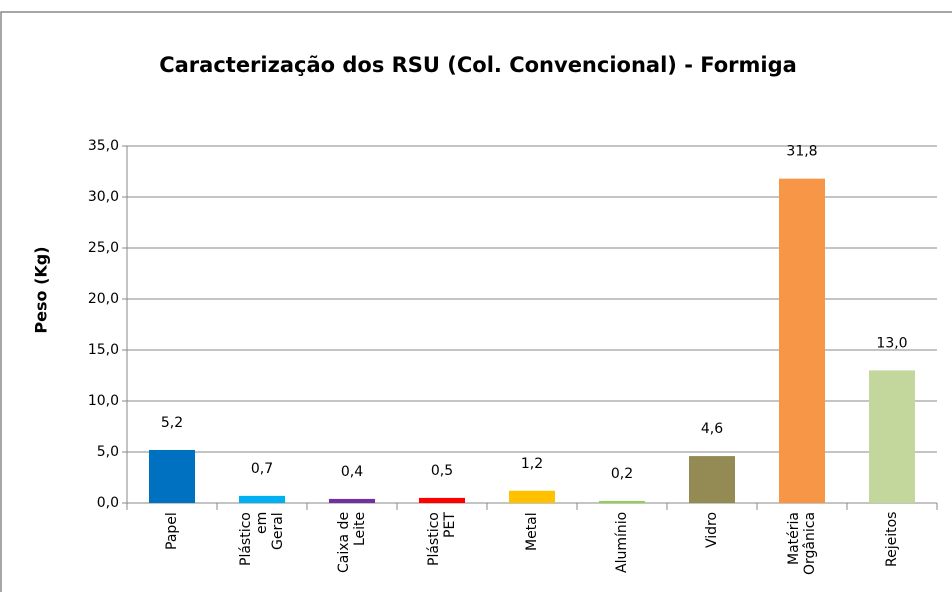  I want to click on y-tick-label: 25,0, so click(103, 248).